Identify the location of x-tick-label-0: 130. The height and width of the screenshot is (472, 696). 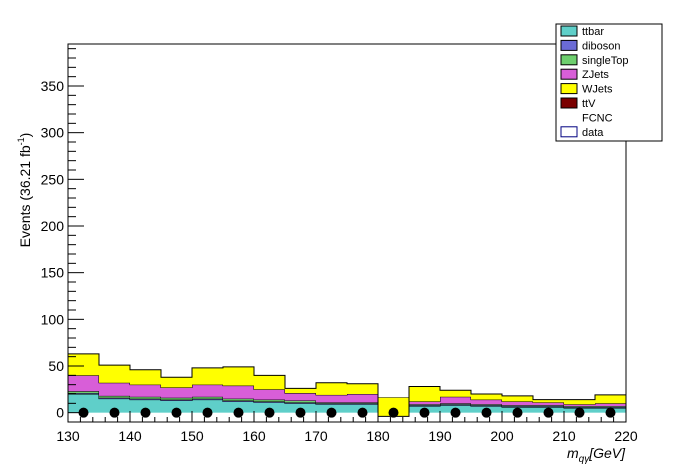
(68, 436).